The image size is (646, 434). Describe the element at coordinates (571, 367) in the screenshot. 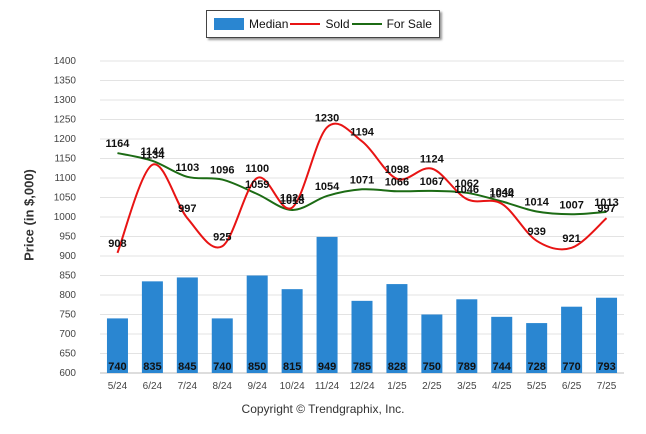

I see `median-value-label: 770` at that location.